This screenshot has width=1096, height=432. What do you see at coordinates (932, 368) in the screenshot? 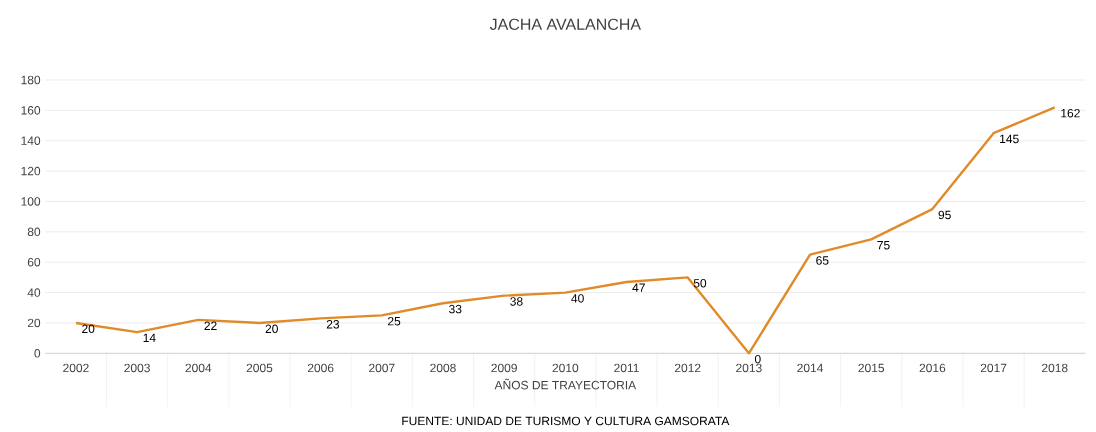
I see `x-tick-label: 2016` at bounding box center [932, 368].